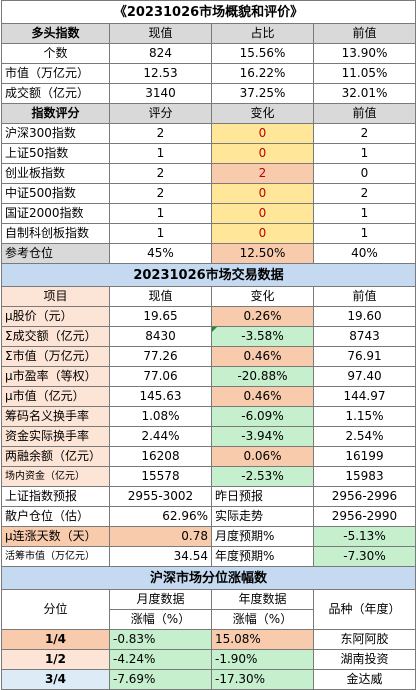 This screenshot has height=690, width=416. What do you see at coordinates (160, 376) in the screenshot?
I see `current-value: 77.06` at bounding box center [160, 376].